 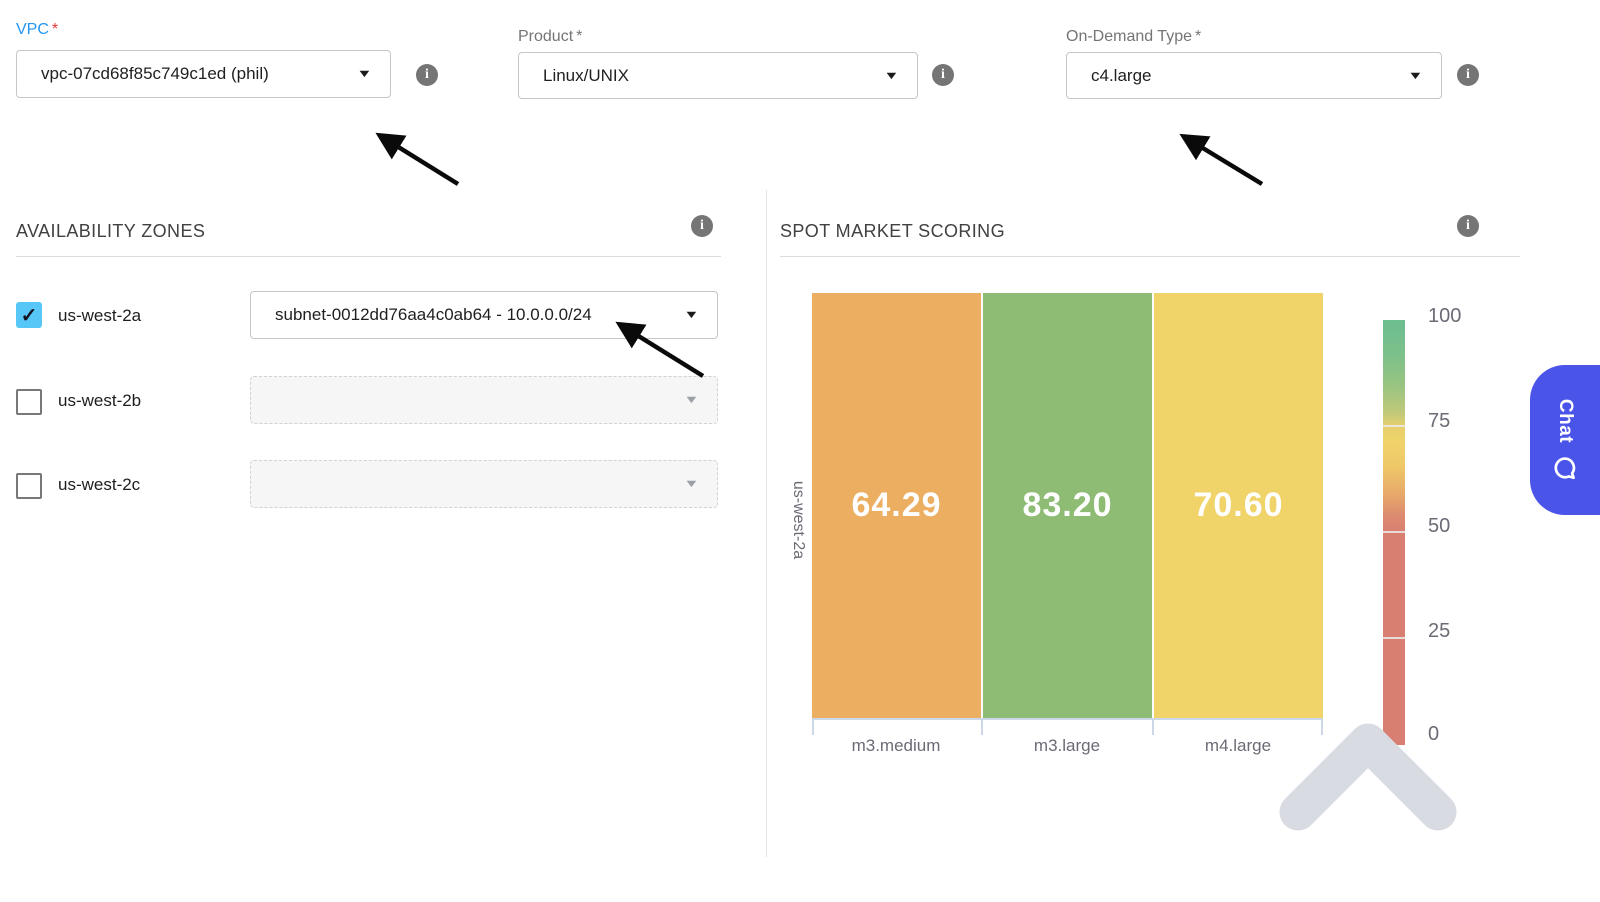 I want to click on on-demand-type-info-icon: i, so click(x=1468, y=75).